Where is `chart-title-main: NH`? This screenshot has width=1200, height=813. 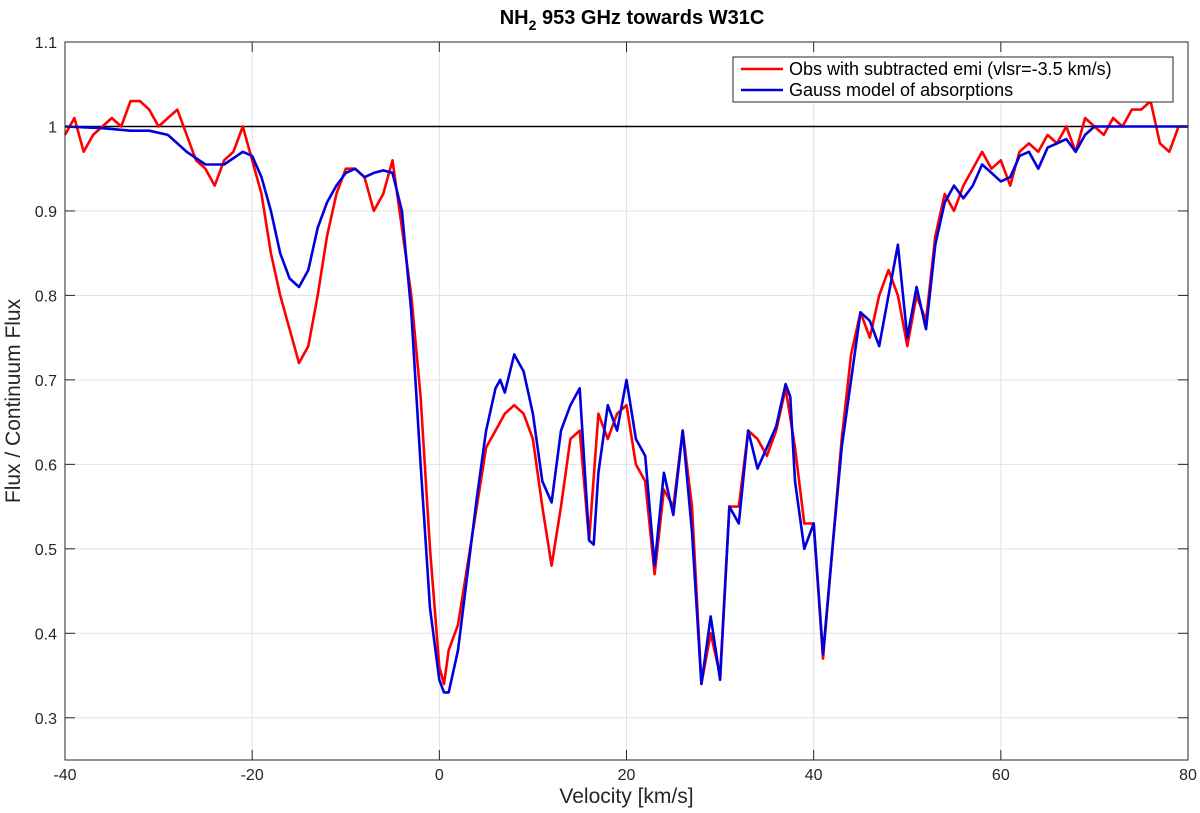
chart-title-main: NH is located at coordinates (514, 18).